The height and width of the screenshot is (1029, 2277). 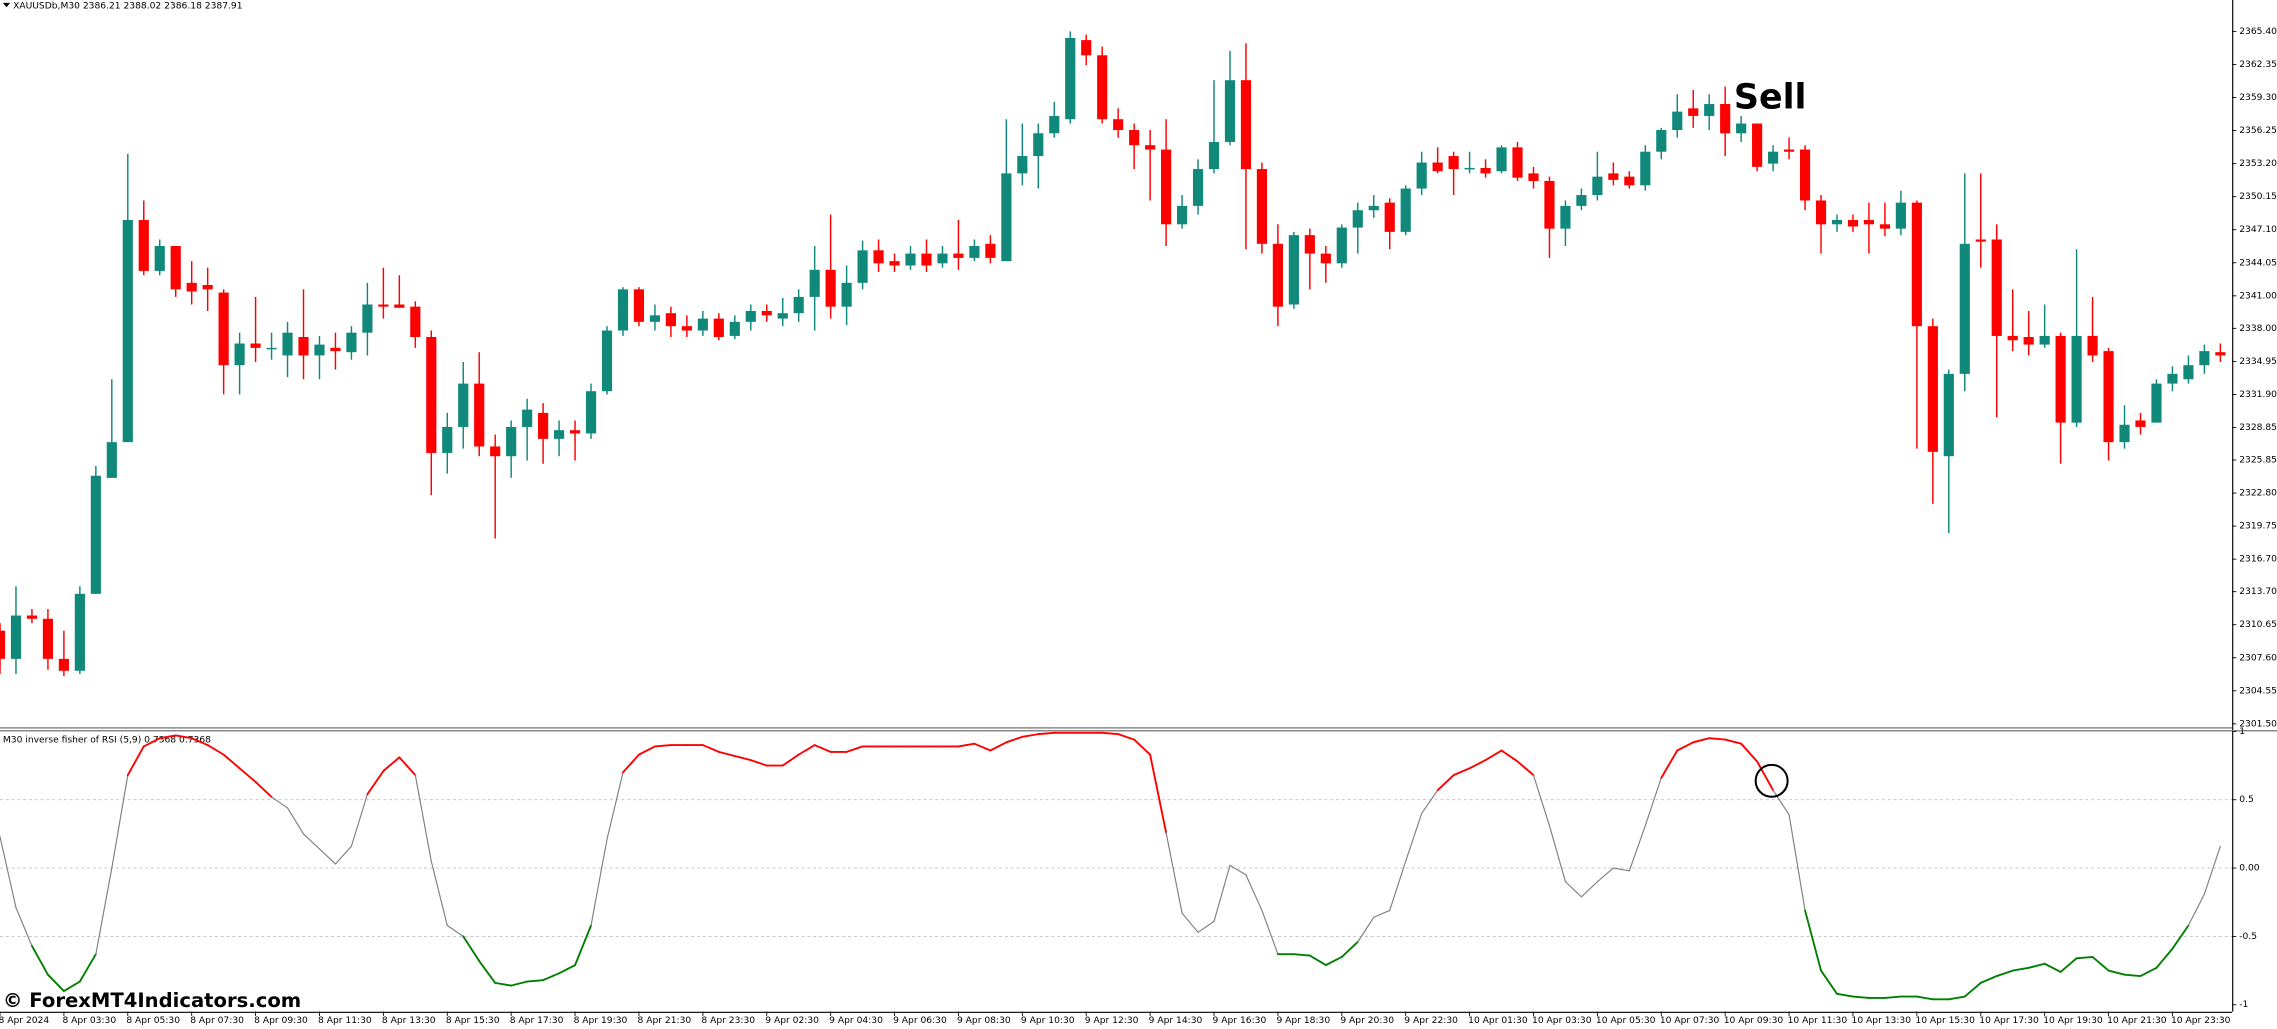 What do you see at coordinates (1498, 1021) in the screenshot?
I see `x-tick-label: 10 Apr 01:30` at bounding box center [1498, 1021].